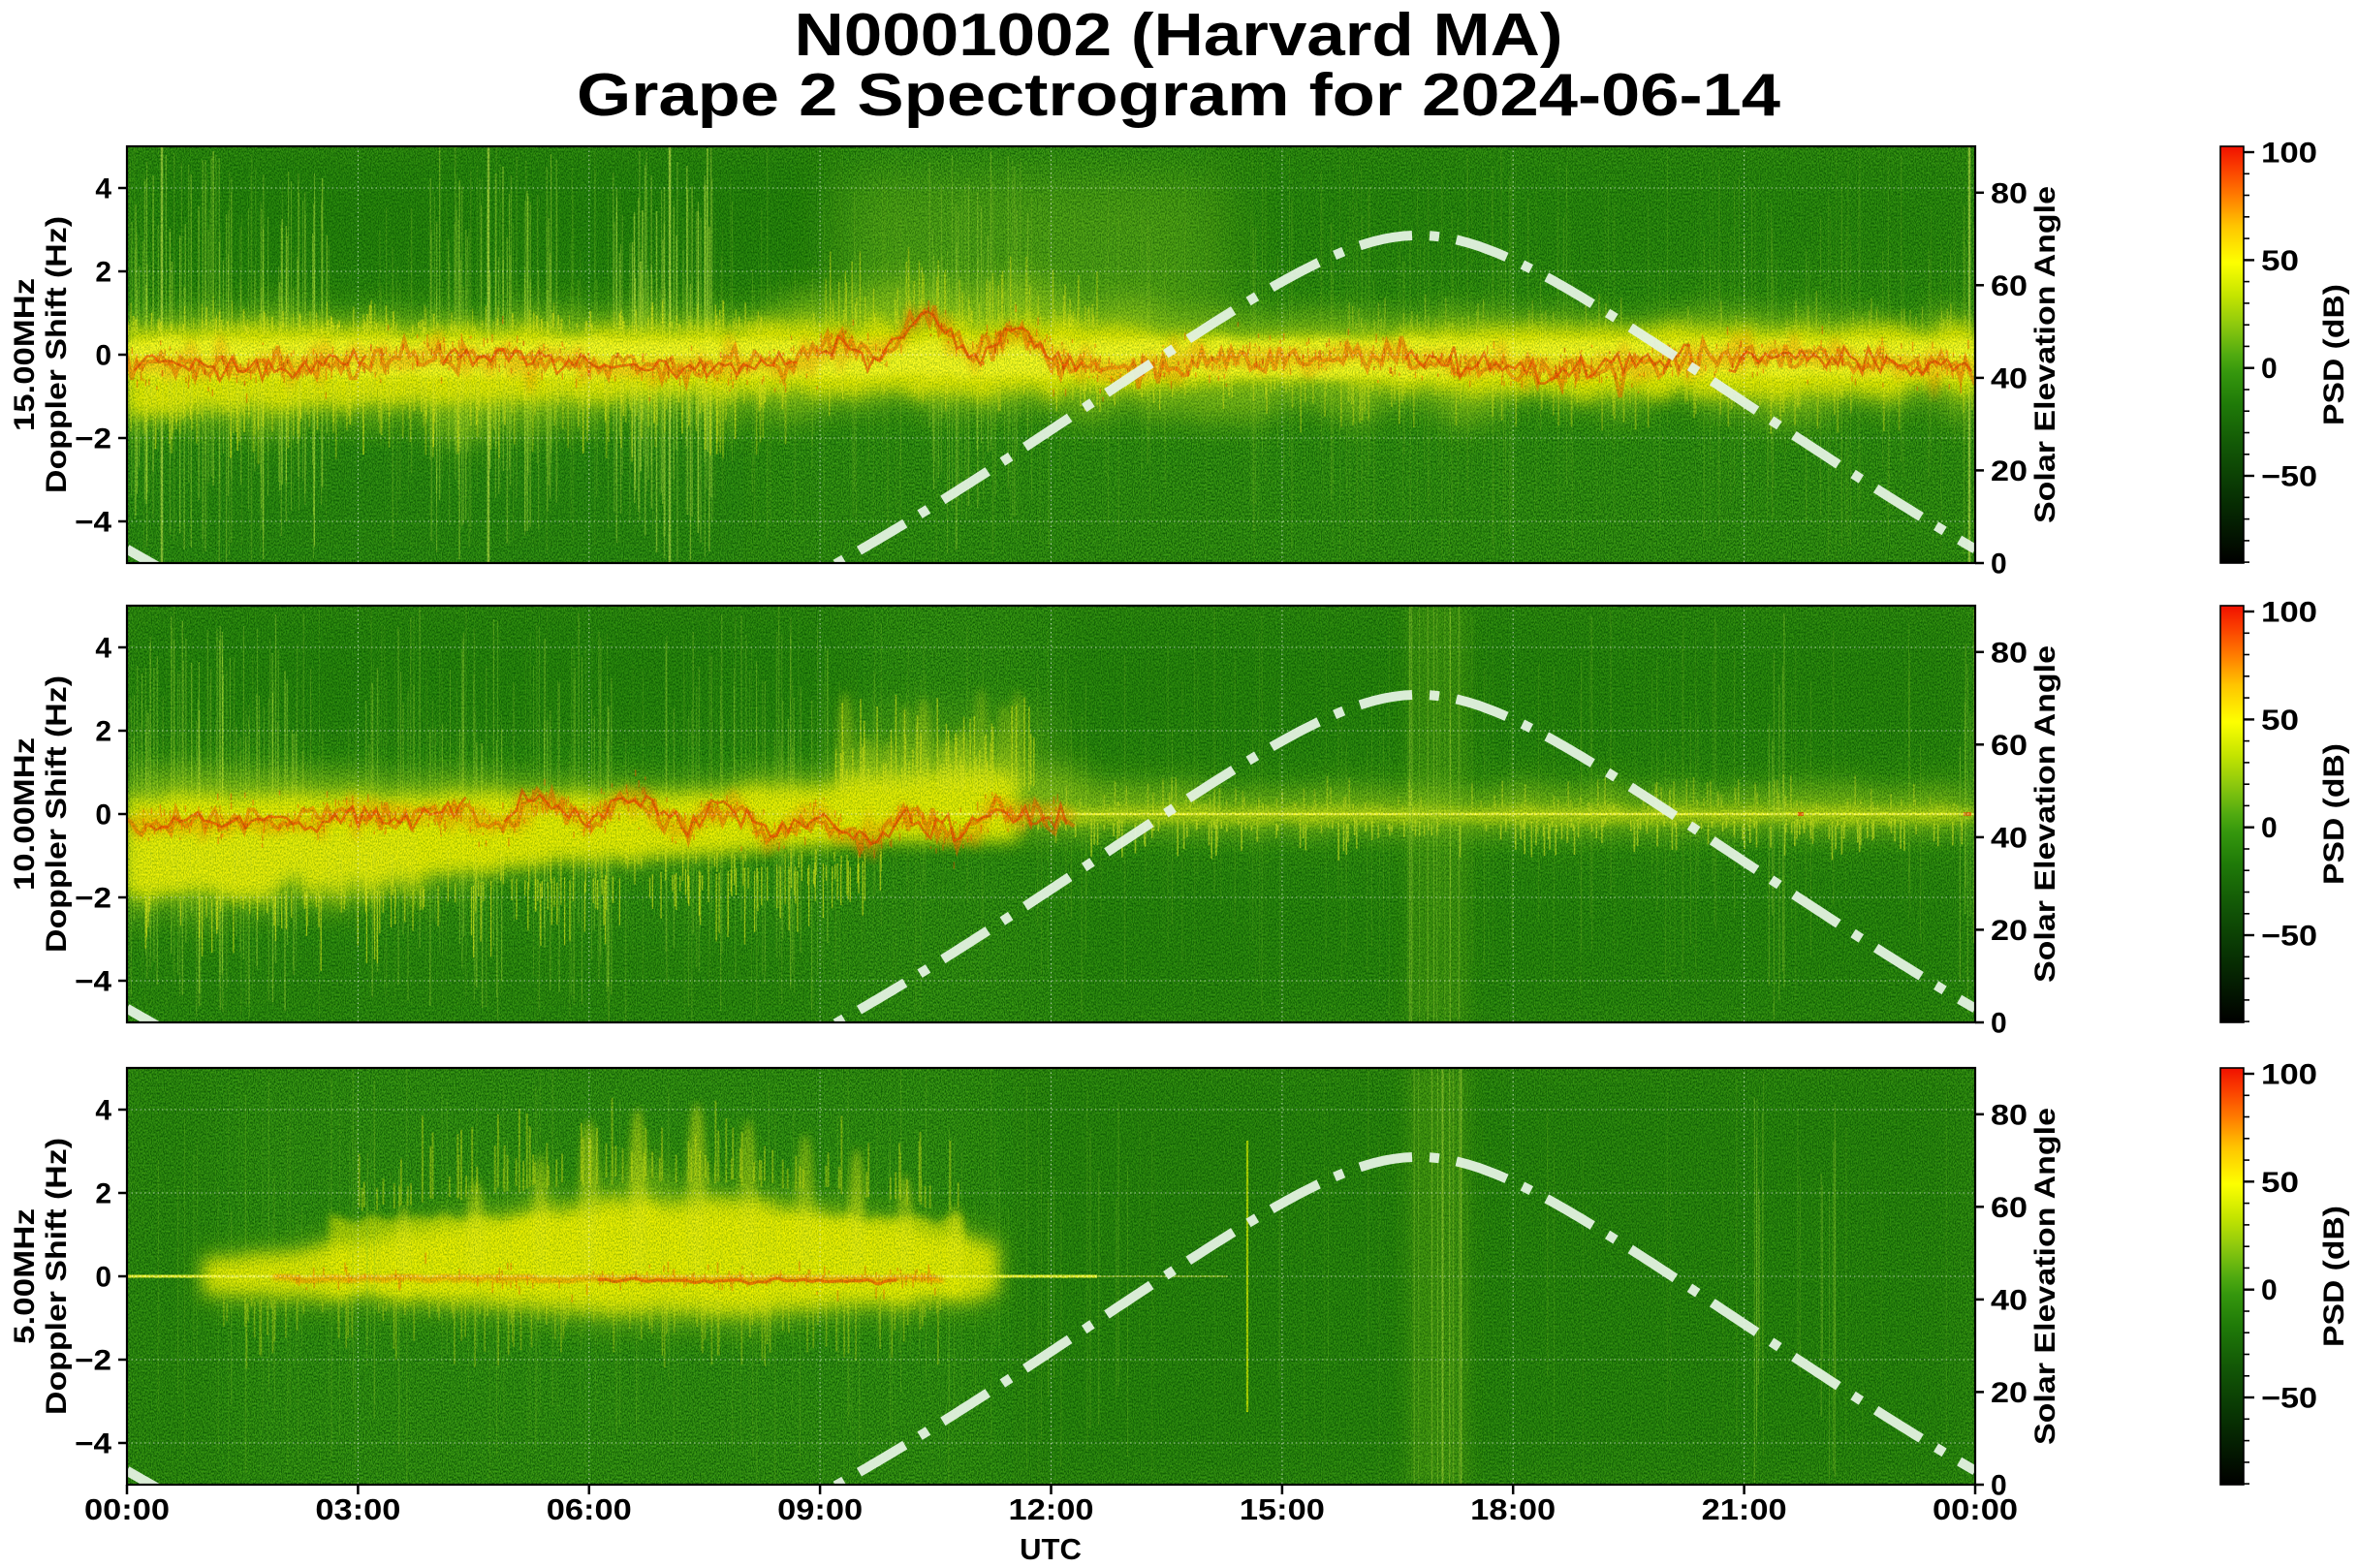 Image resolution: width=2358 pixels, height=1568 pixels. I want to click on svg-text: 10.00MHz, so click(25, 814).